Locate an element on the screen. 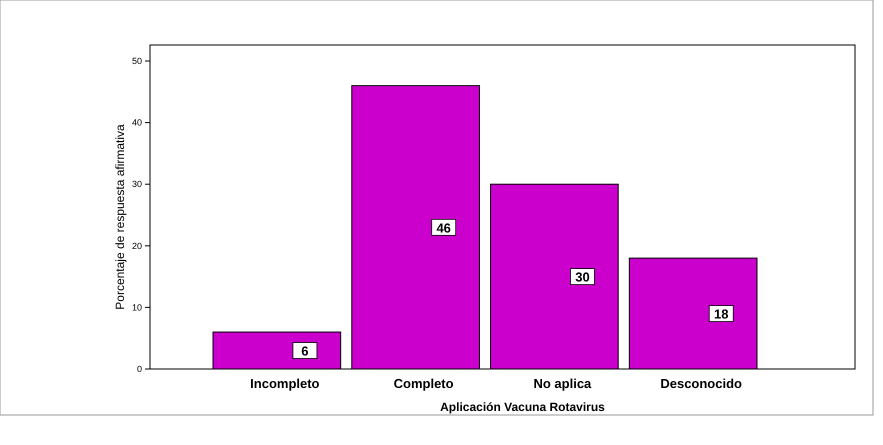  x-tick-label: Completo is located at coordinates (424, 383).